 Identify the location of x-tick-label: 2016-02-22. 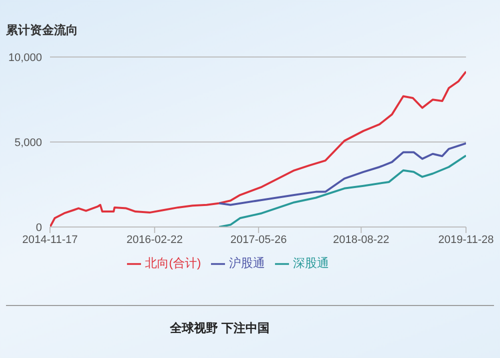
(154, 240).